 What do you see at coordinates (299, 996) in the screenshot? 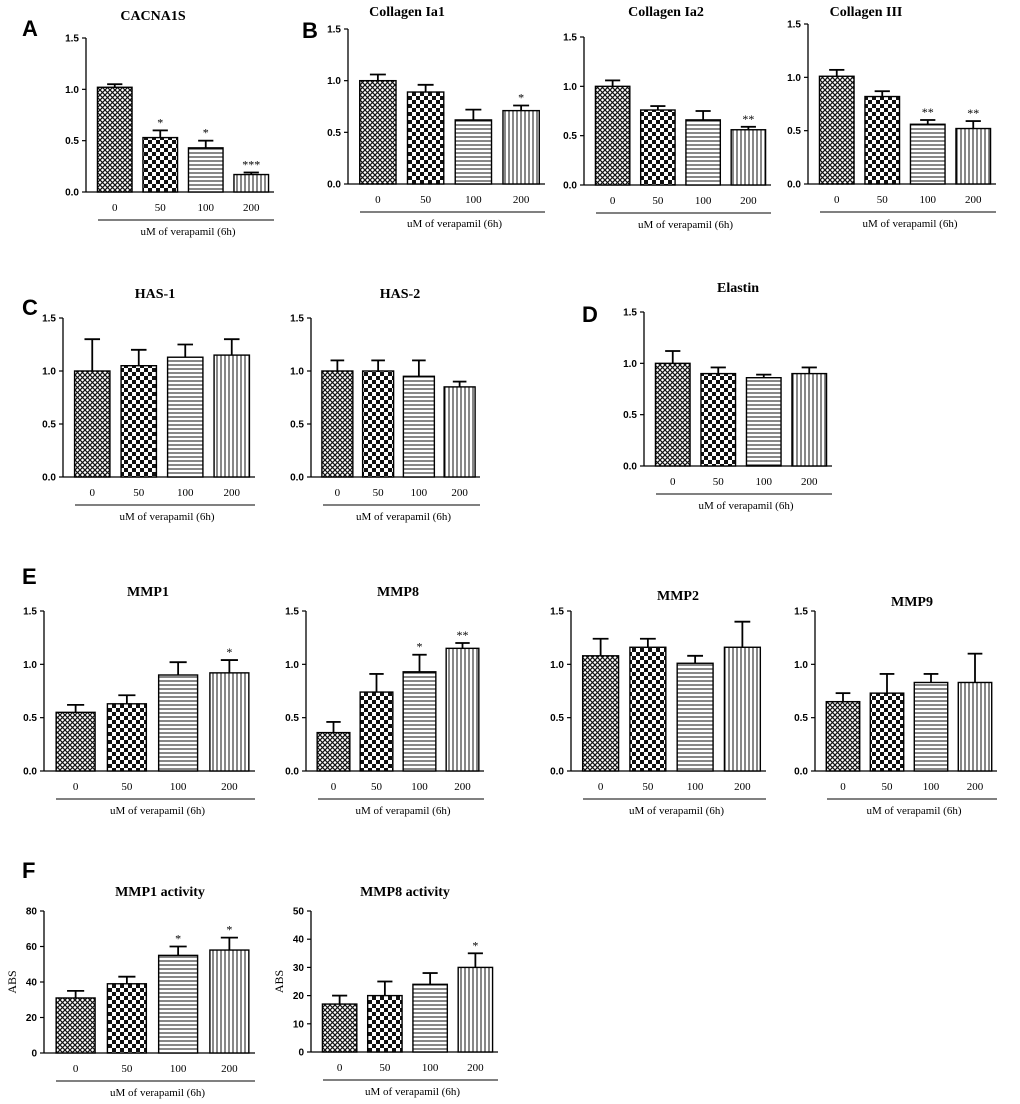
I see `y-tick-label: 20` at bounding box center [299, 996].